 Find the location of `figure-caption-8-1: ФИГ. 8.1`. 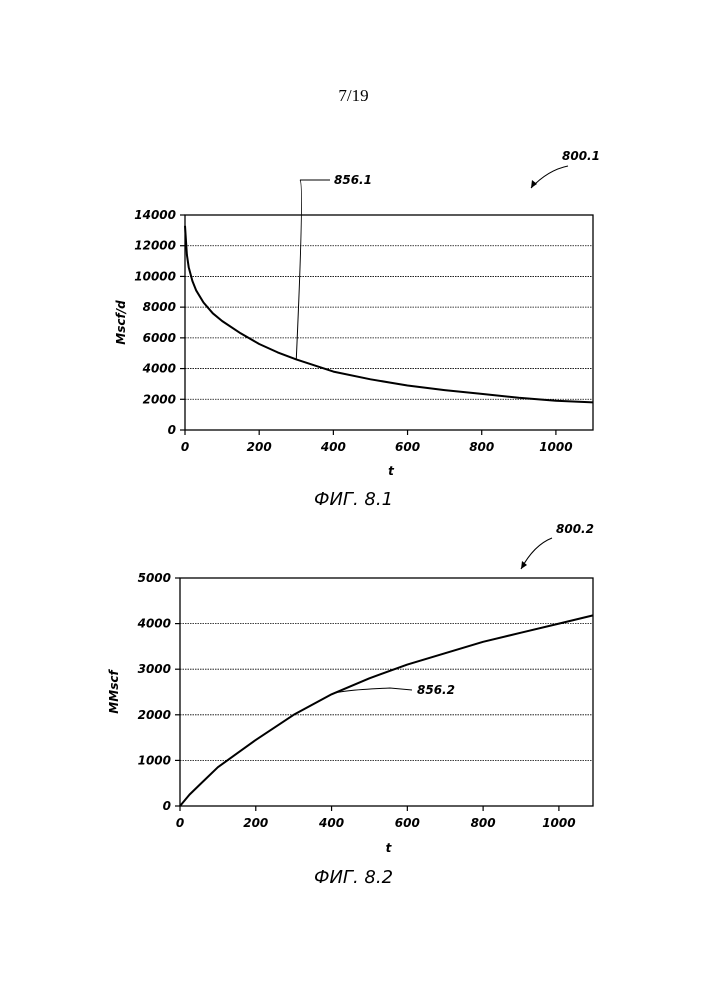

figure-caption-8-1: ФИГ. 8.1 is located at coordinates (353, 499).